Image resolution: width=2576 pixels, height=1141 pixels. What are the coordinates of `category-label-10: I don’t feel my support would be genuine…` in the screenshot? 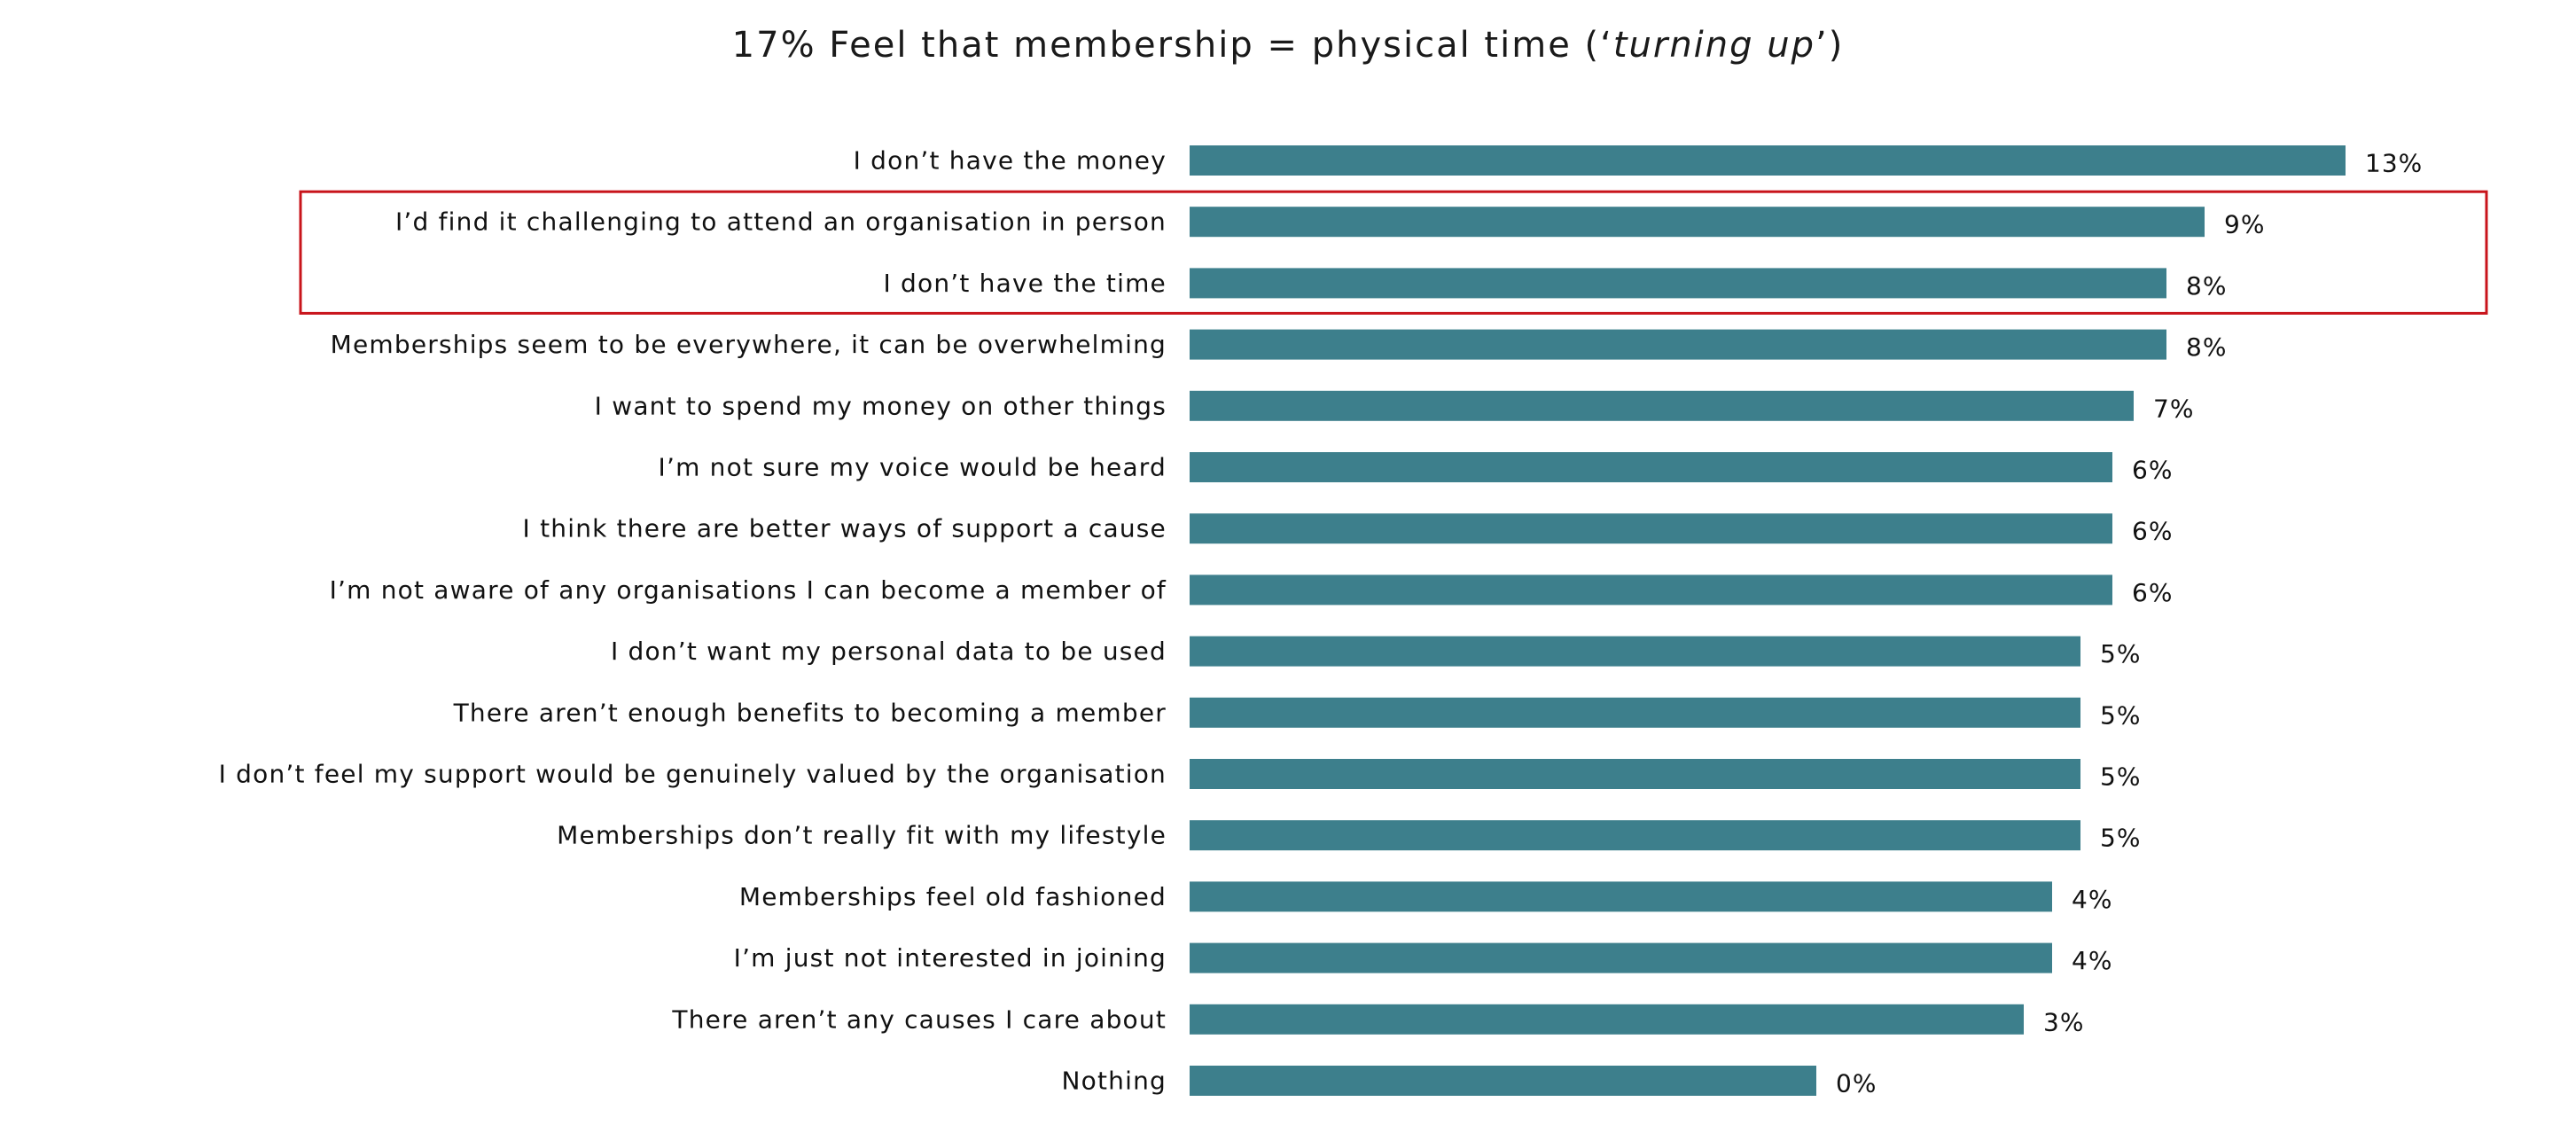 It's located at (693, 774).